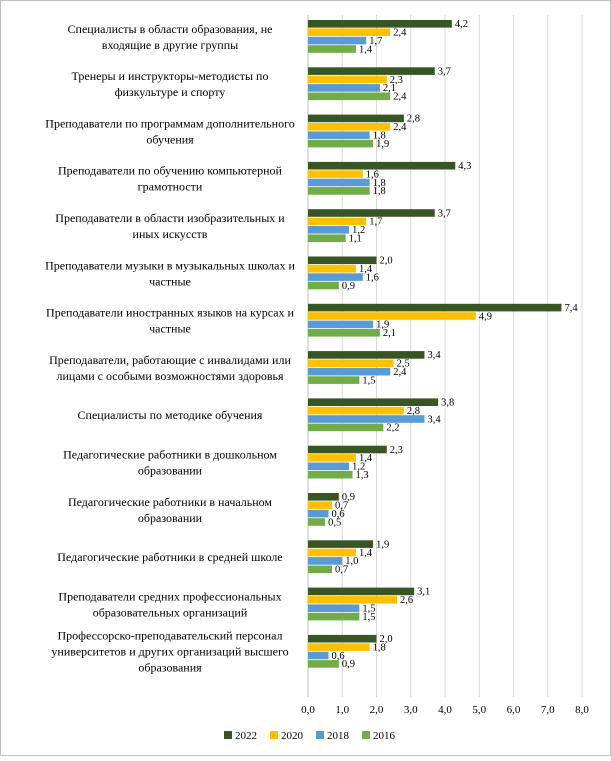 This screenshot has width=611, height=761. I want to click on category-label: лицами с особыми возможностями здоровья, so click(169, 376).